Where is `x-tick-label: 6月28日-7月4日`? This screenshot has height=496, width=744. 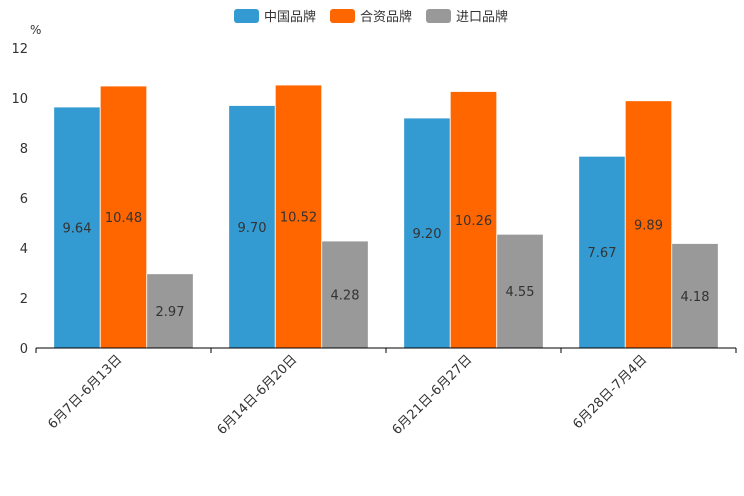
x-tick-label: 6月28日-7月4日 is located at coordinates (610, 392).